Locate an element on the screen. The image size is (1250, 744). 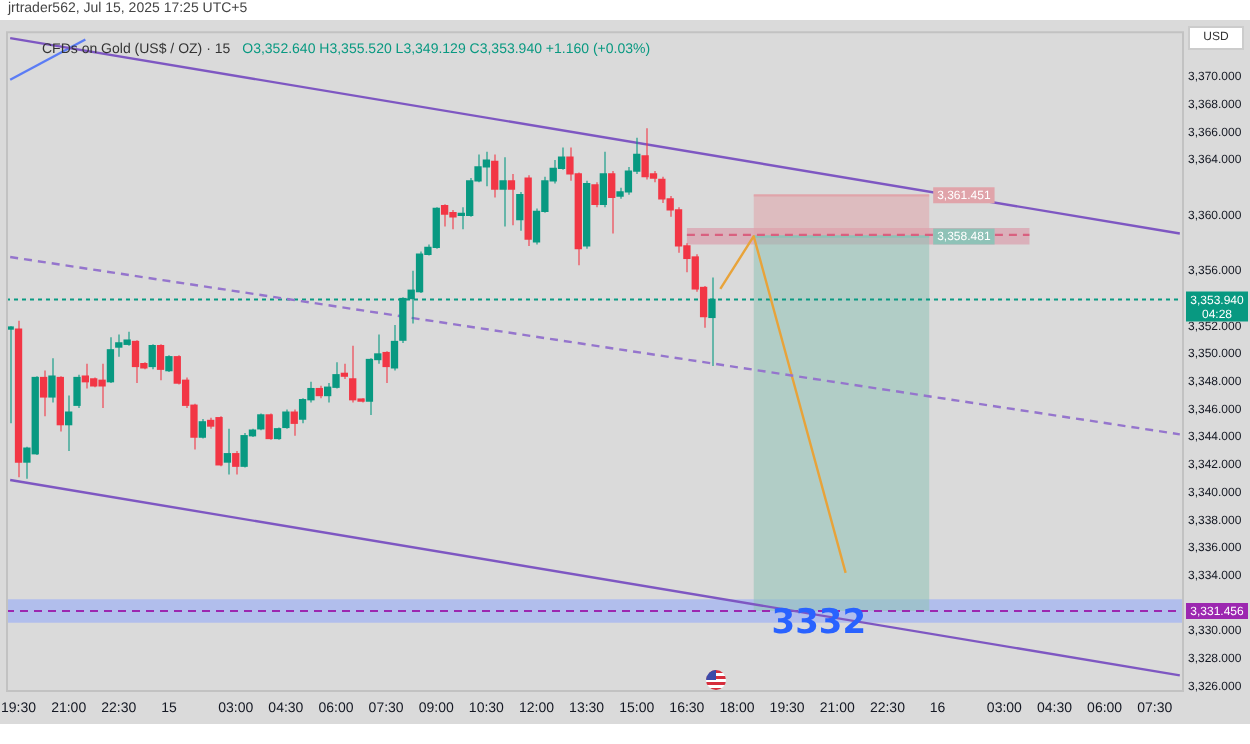
band-label: 3332 is located at coordinates (819, 622).